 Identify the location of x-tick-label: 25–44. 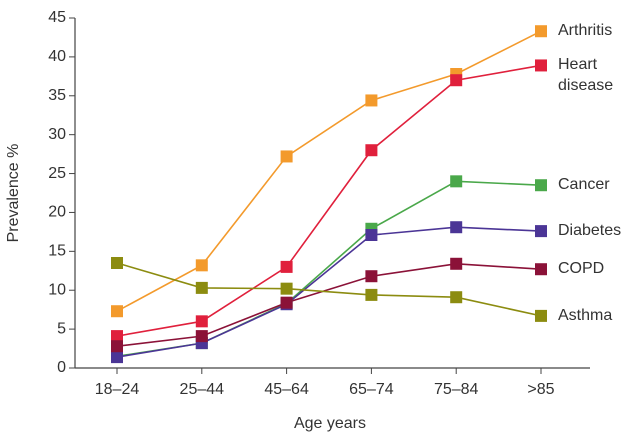
(202, 389).